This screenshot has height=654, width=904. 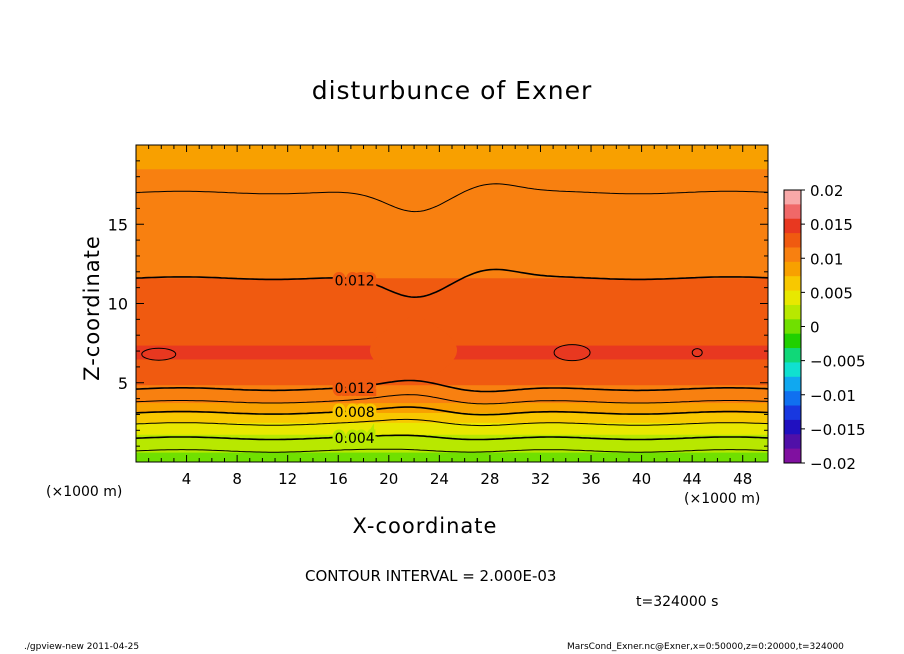 I want to click on x-tick-label: 40, so click(x=641, y=479).